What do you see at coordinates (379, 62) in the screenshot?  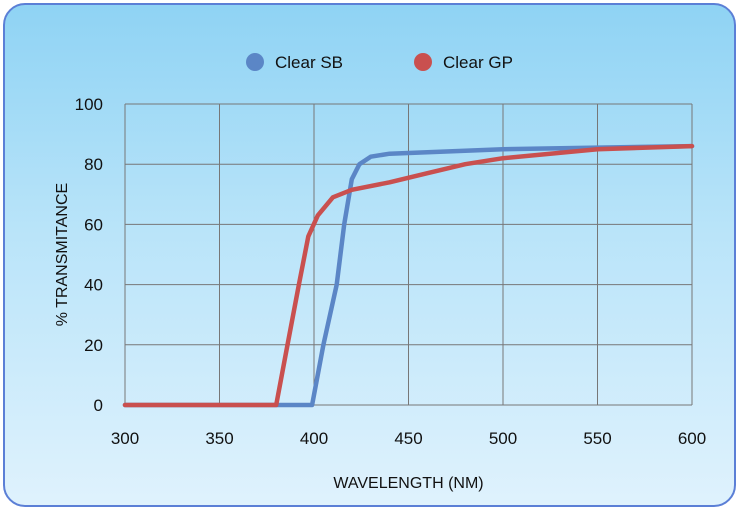 I see `legend: Clear SB Clear GP` at bounding box center [379, 62].